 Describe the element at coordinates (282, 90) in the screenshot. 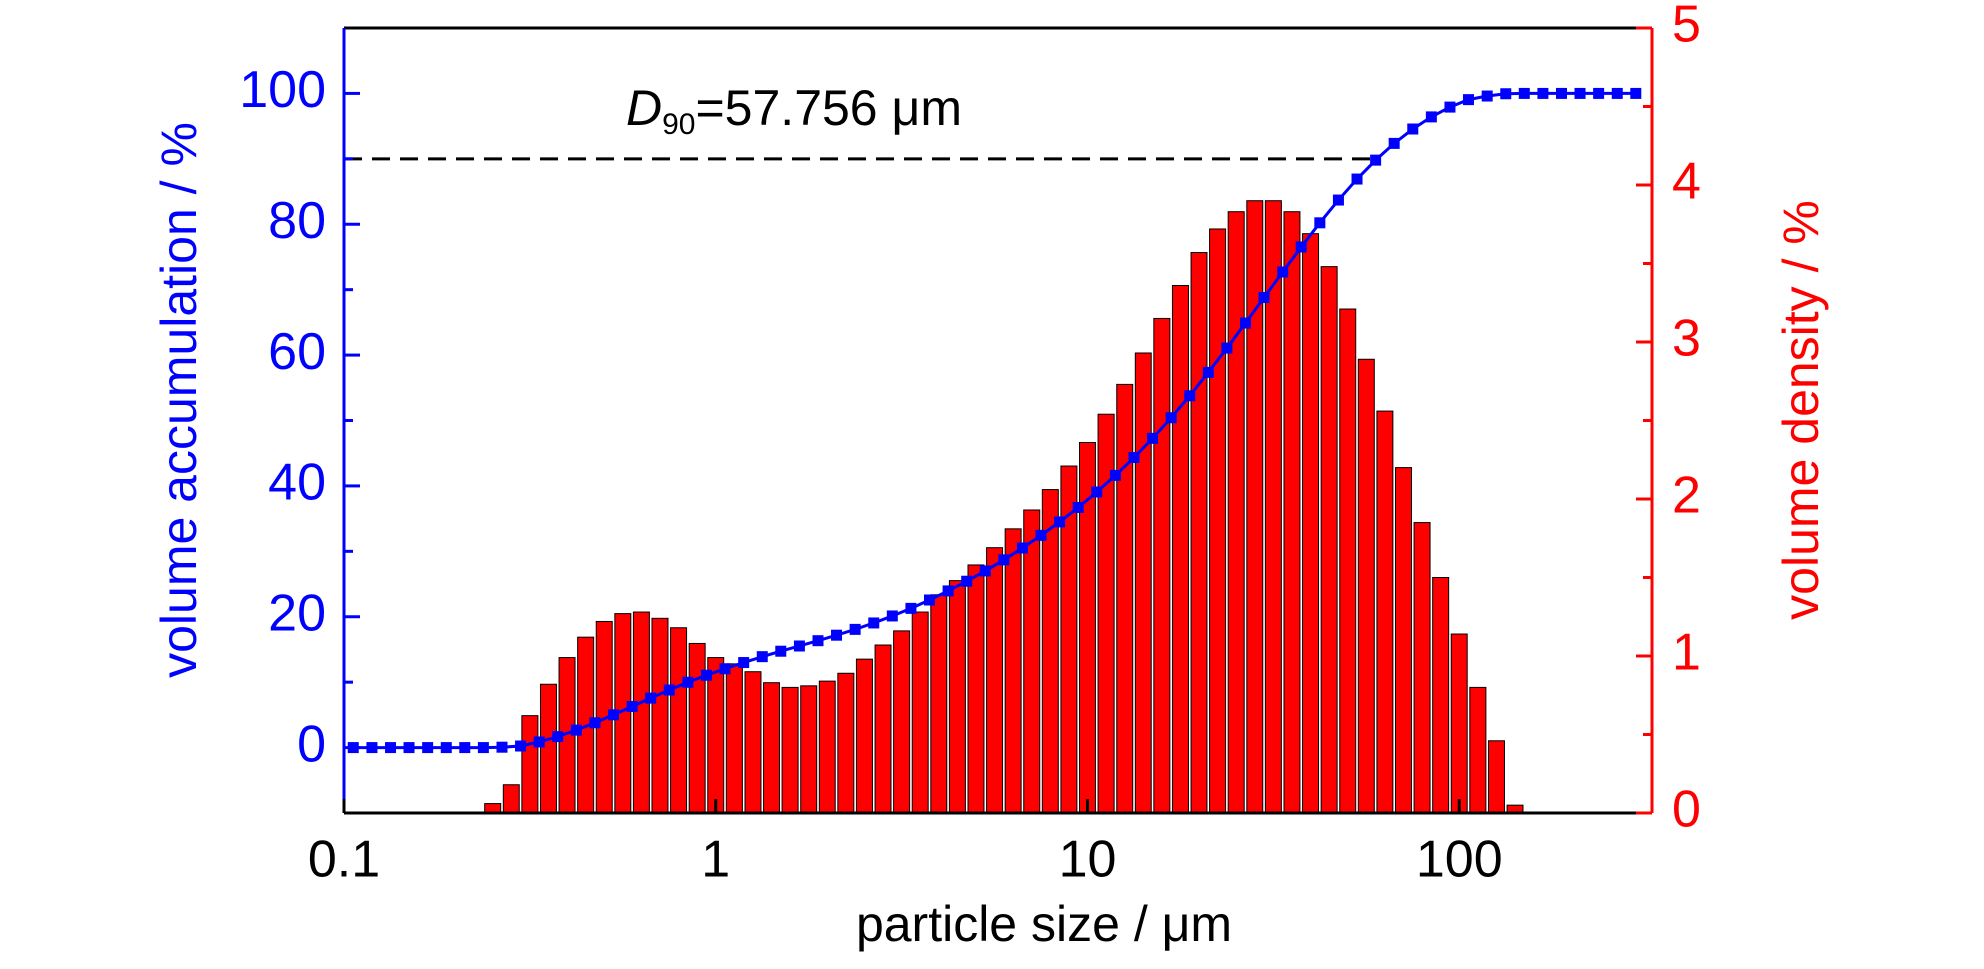

I see `y-tick-label: 100` at that location.